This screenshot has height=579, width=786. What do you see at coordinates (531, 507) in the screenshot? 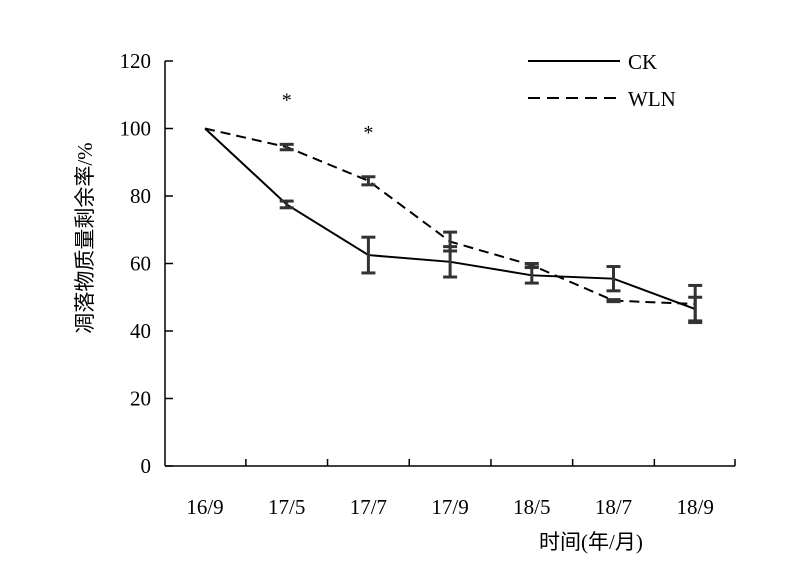
I see `x-tick-label: 18/5` at bounding box center [531, 507].